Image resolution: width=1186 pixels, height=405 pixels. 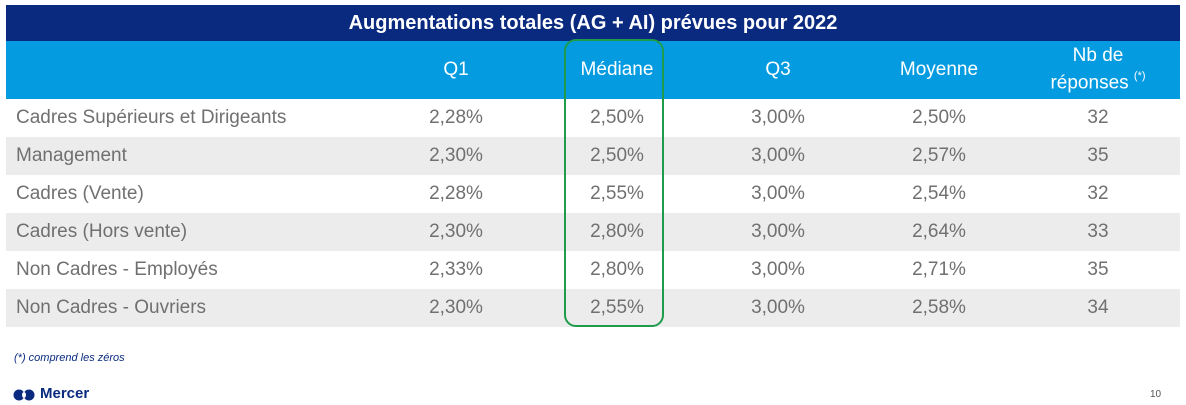 What do you see at coordinates (102, 231) in the screenshot?
I see `cell-label: Cadres (Hors vente)` at bounding box center [102, 231].